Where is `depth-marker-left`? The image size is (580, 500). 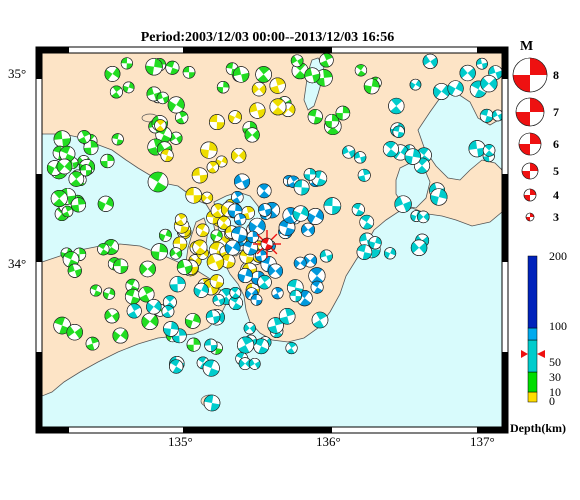
depth-marker-left is located at coordinates (524, 354).